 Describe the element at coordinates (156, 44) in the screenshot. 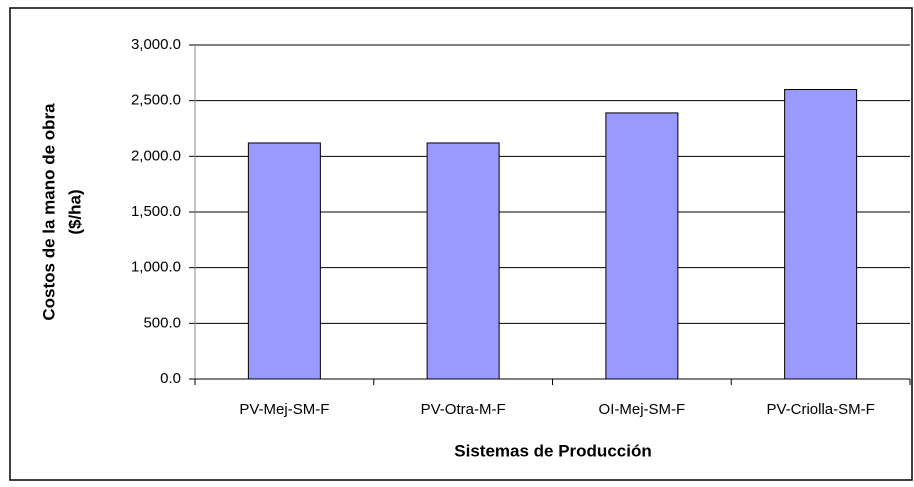

I see `y-tick-label: 3,000.0` at that location.